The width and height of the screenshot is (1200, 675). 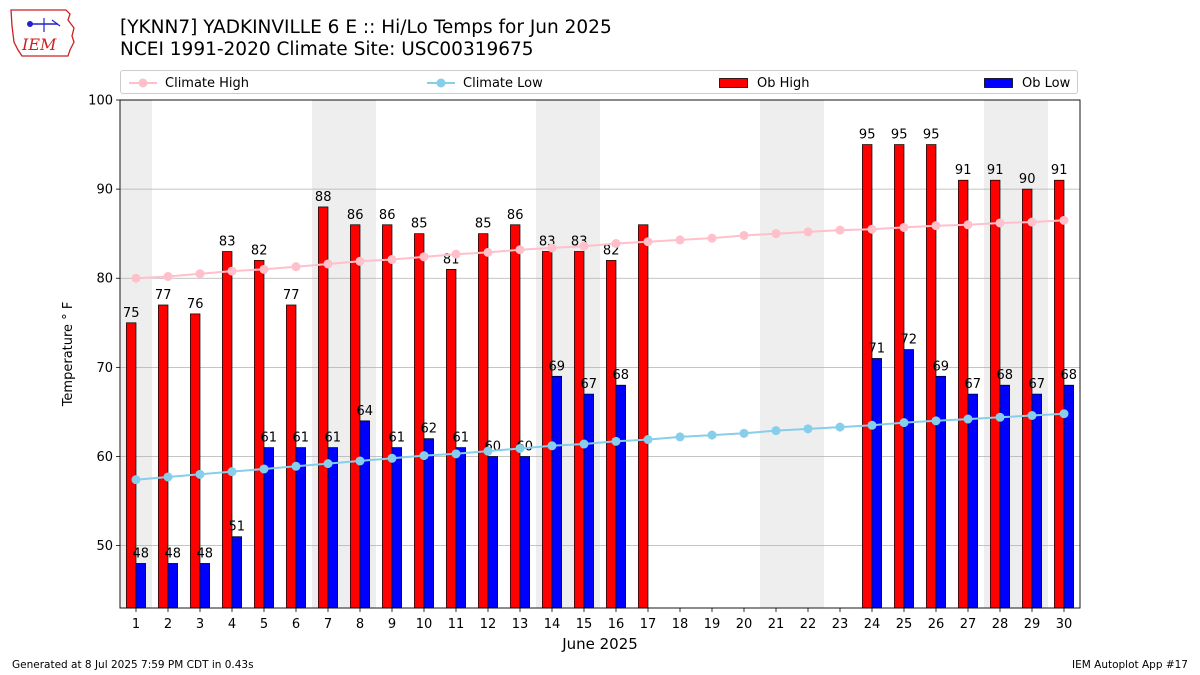 What do you see at coordinates (143, 83) in the screenshot?
I see `legend-climate-high-marker` at bounding box center [143, 83].